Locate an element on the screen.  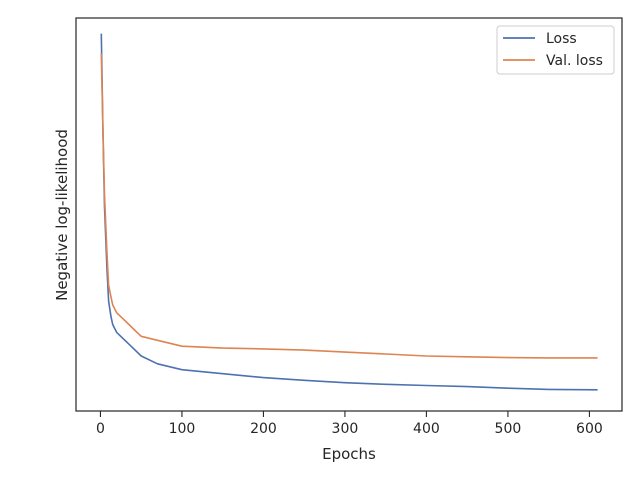
x-axis-ticks: 0 100 200 300 400 500 600 is located at coordinates (349, 424).